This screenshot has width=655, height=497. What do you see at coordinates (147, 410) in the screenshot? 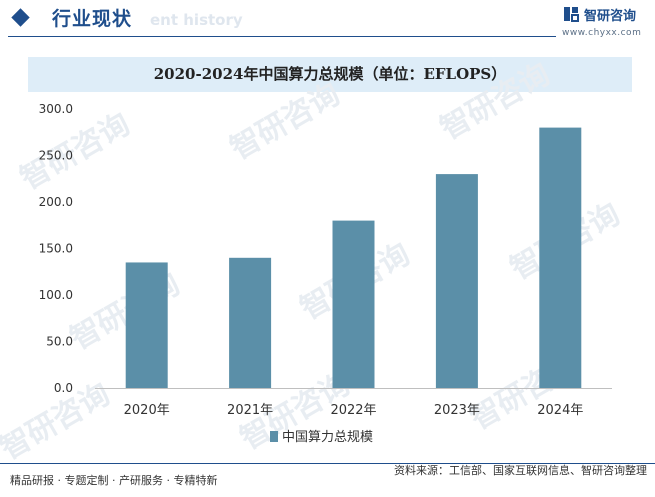
I see `x-tick-label: 2020年` at bounding box center [147, 410].